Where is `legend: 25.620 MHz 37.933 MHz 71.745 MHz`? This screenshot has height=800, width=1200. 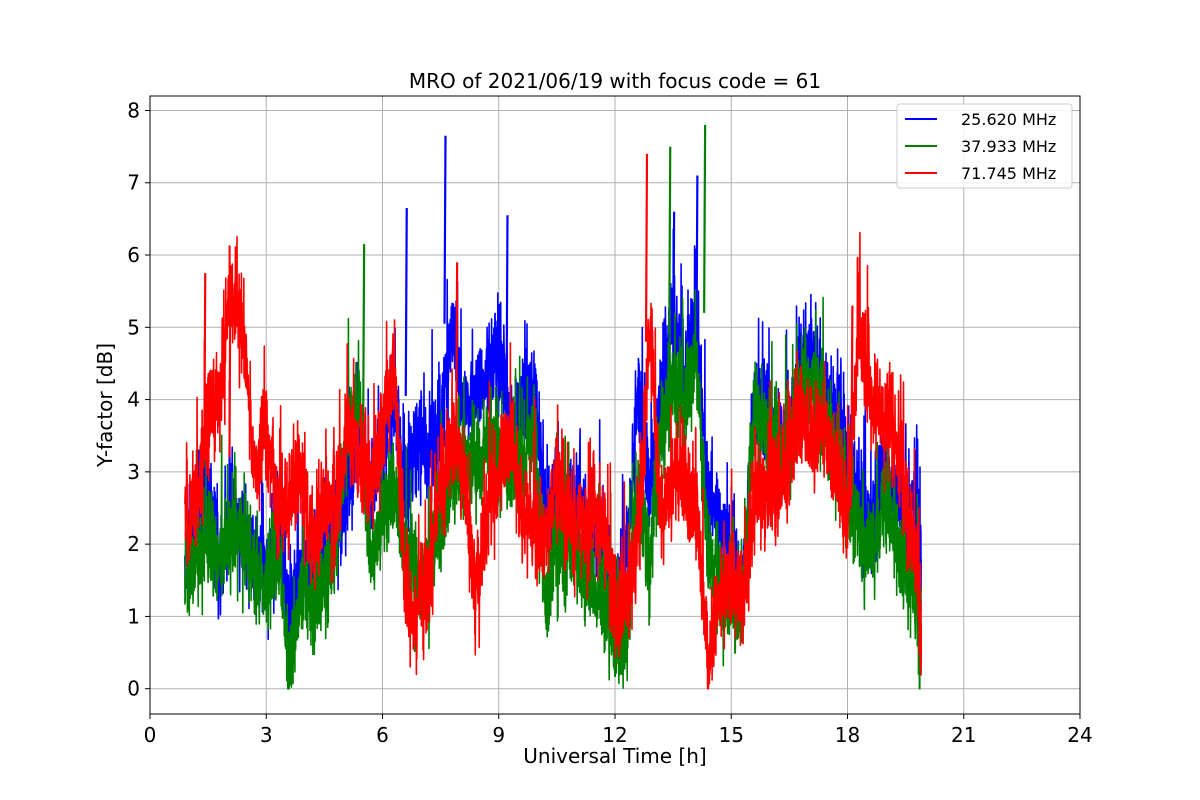
legend: 25.620 MHz 37.933 MHz 71.745 MHz is located at coordinates (984, 146).